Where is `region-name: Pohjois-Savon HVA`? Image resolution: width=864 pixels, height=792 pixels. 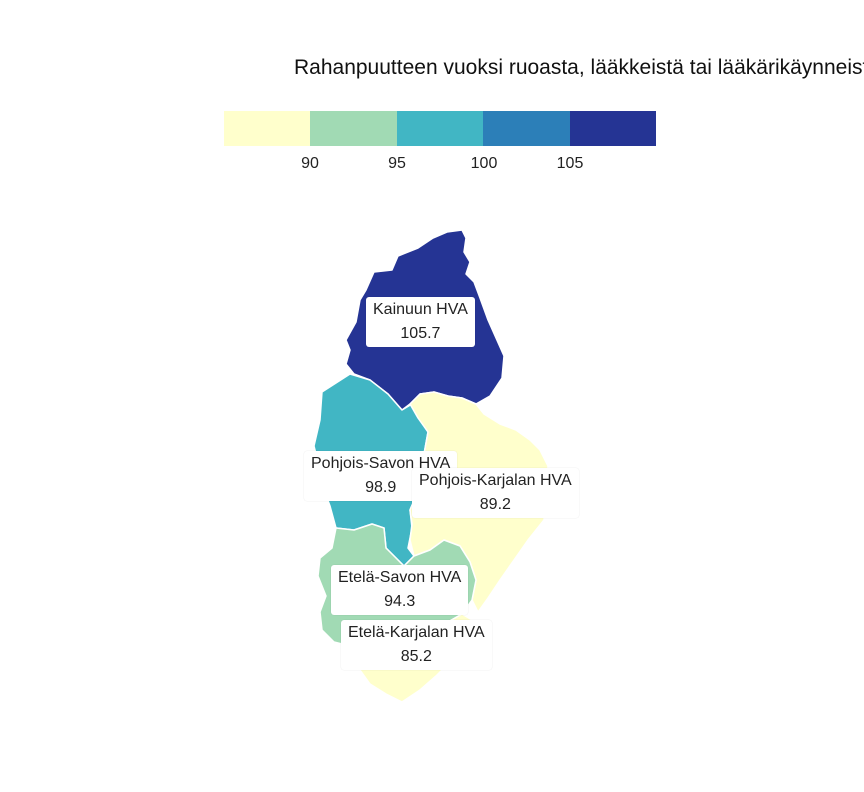
region-name: Pohjois-Savon HVA is located at coordinates (381, 463).